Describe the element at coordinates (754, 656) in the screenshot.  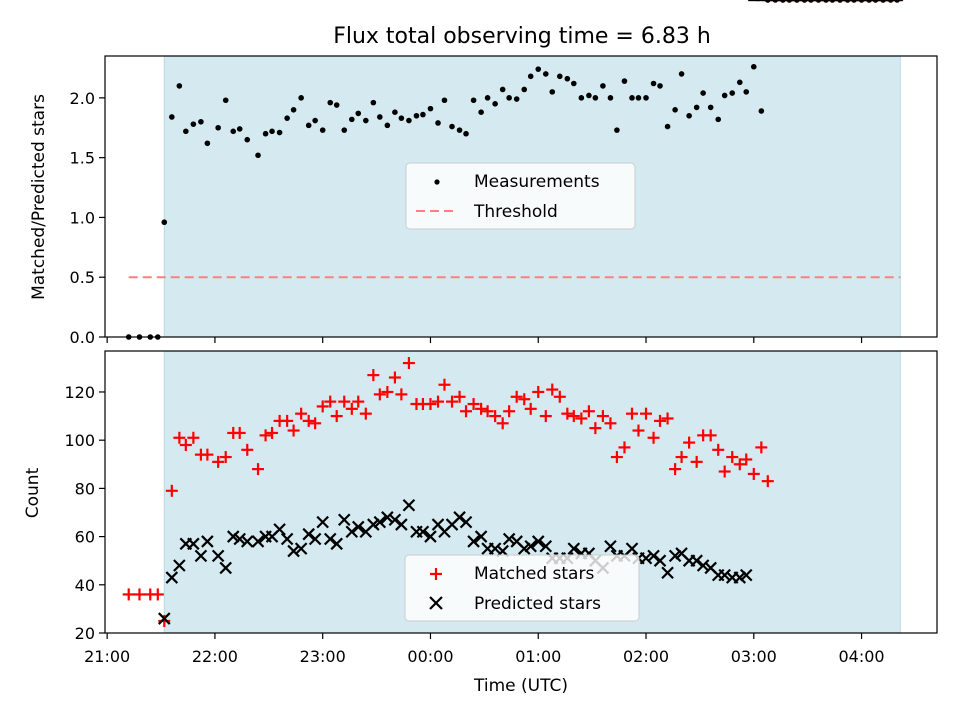
I see `x-tick-label: 03:00` at that location.